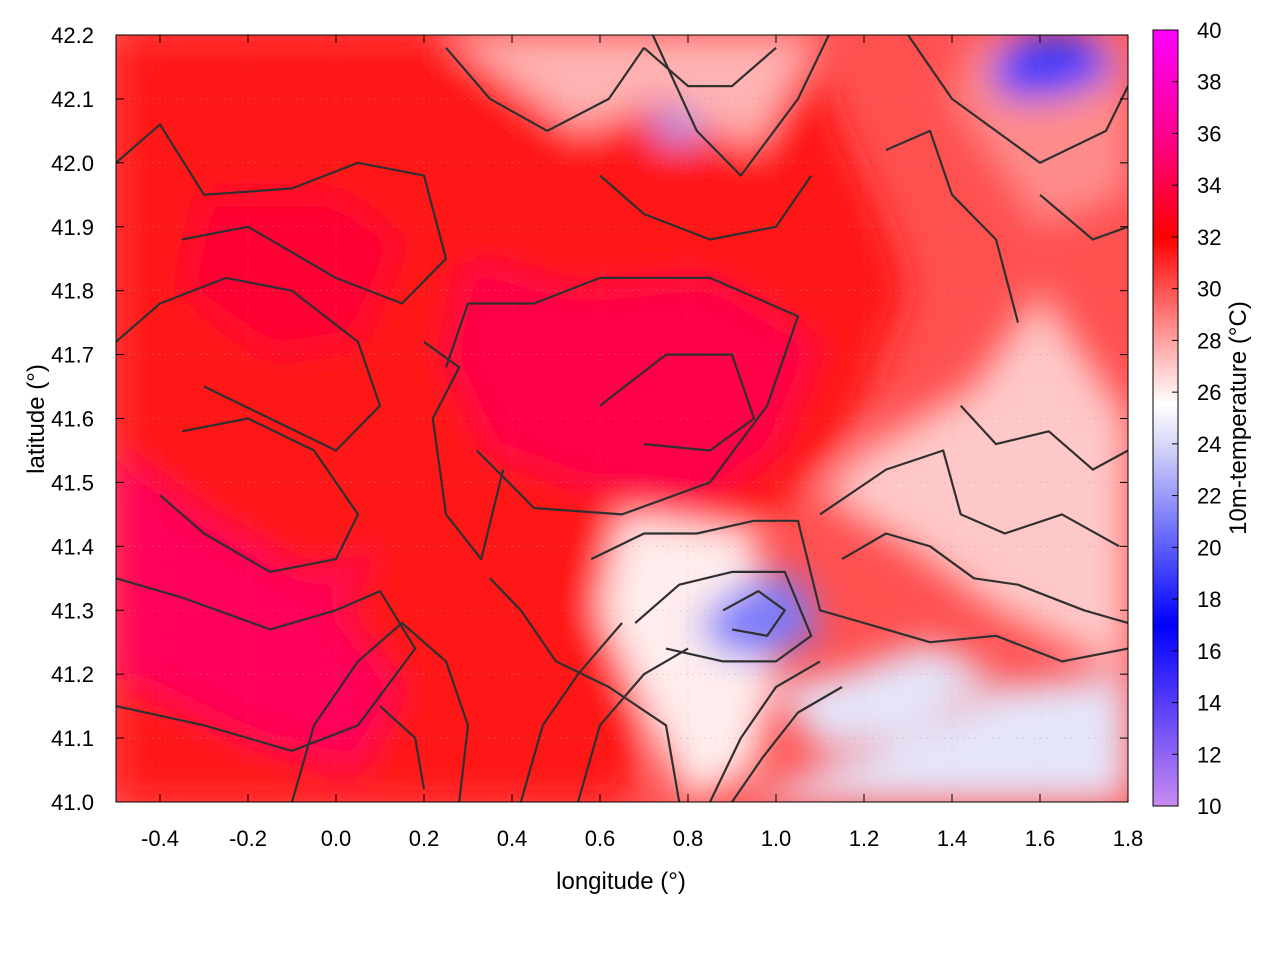  What do you see at coordinates (1209, 754) in the screenshot?
I see `colorbar-tick-label: 12` at bounding box center [1209, 754].